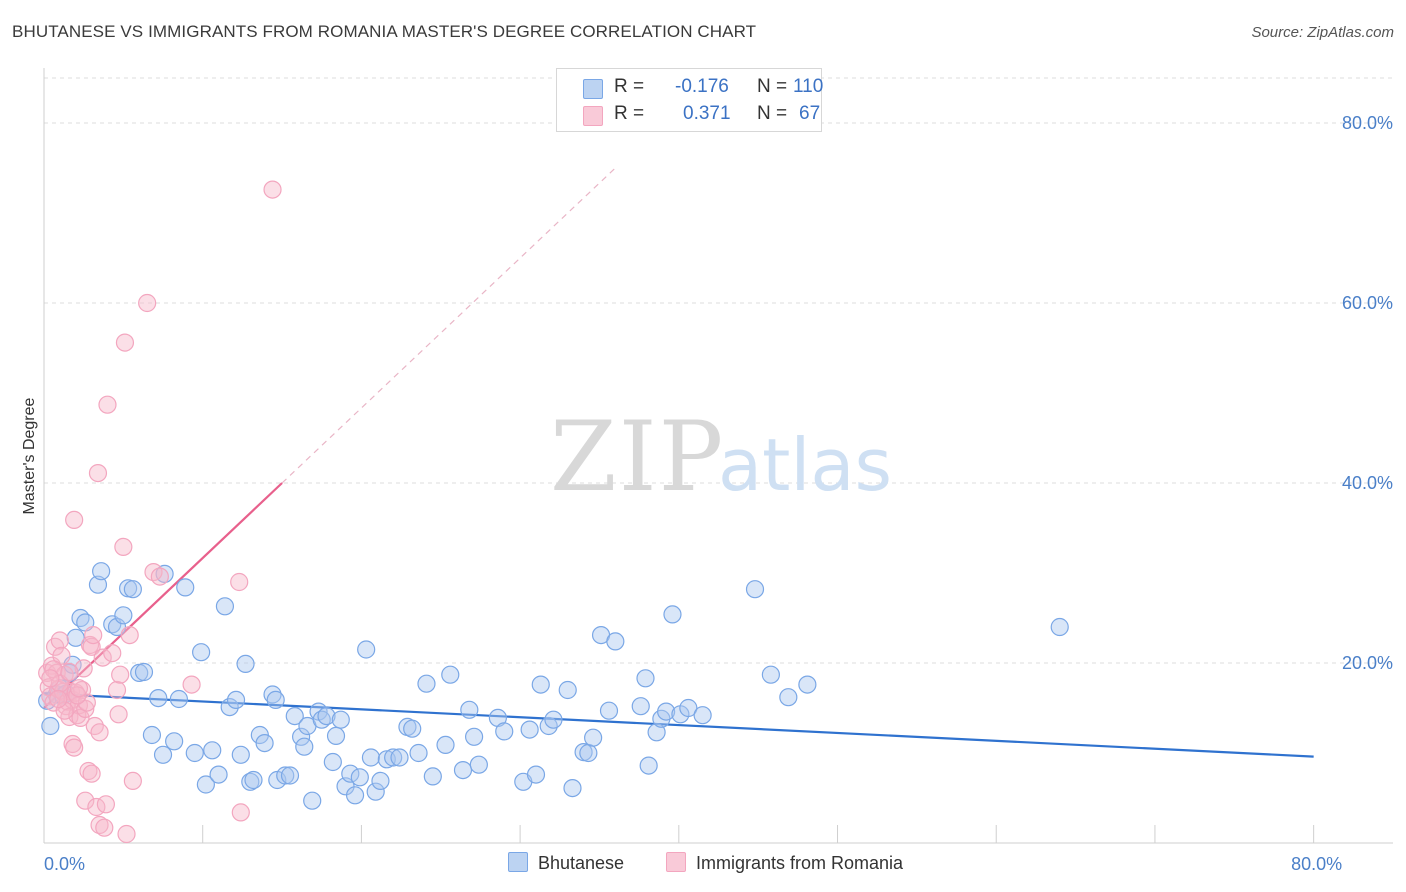  What do you see at coordinates (808, 86) in the screenshot?
I see `legend-n-value: 110` at bounding box center [808, 86].